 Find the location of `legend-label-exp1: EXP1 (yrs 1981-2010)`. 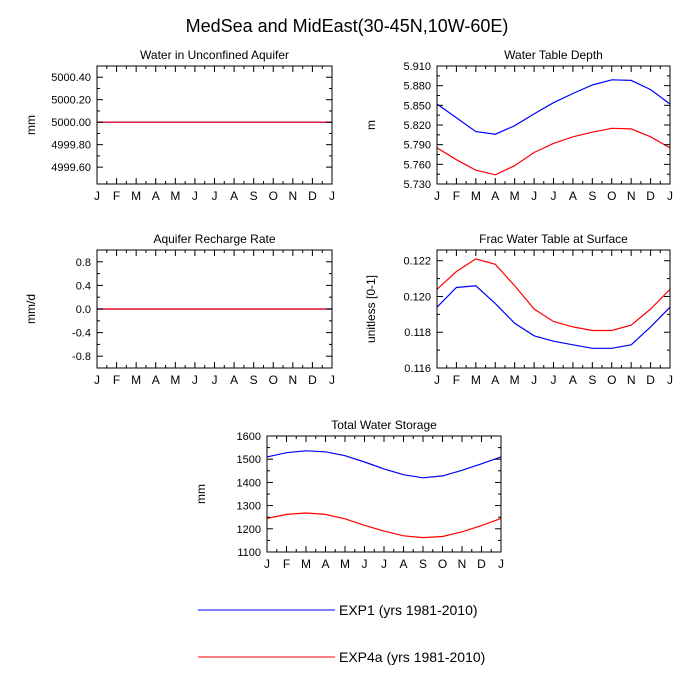

legend-label-exp1: EXP1 (yrs 1981-2010) is located at coordinates (408, 610).